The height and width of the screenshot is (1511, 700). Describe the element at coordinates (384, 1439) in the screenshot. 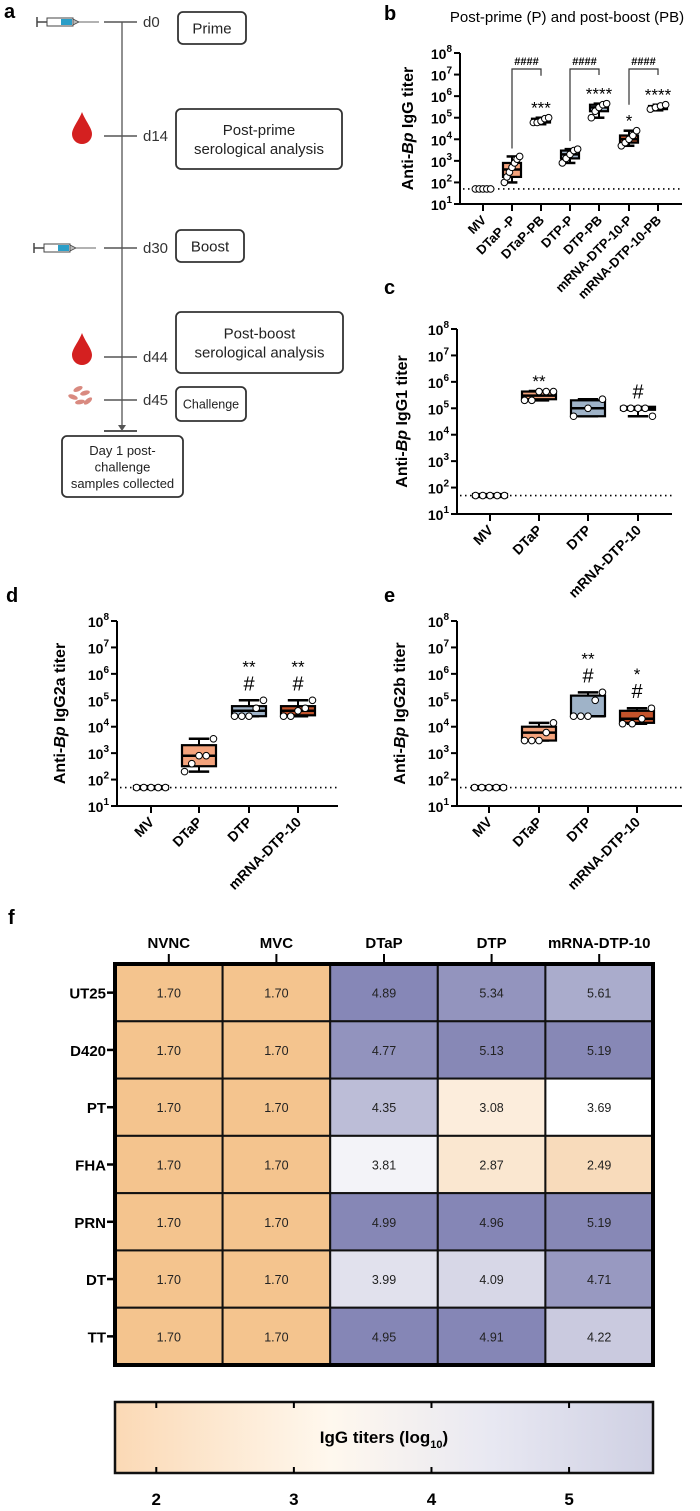

I see `colorbar-label: IgG titers (log10)` at that location.